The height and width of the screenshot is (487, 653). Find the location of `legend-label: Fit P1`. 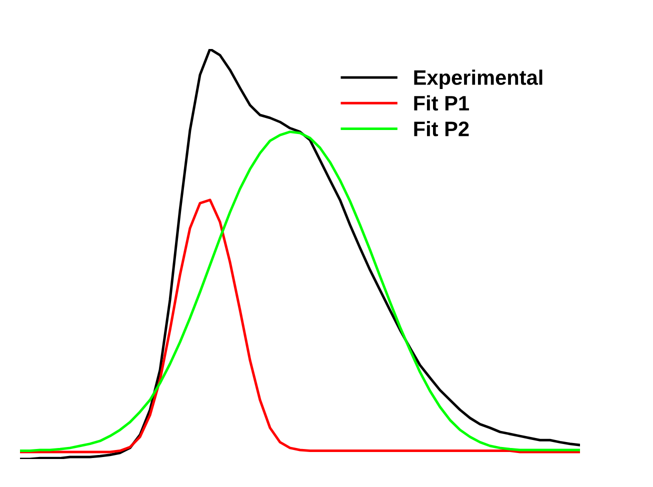

legend-label: Fit P1 is located at coordinates (441, 103).